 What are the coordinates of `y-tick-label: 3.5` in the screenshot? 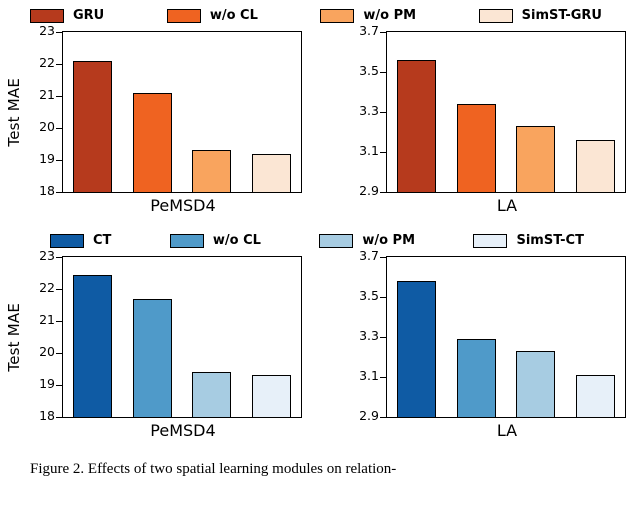 It's located at (369, 70).